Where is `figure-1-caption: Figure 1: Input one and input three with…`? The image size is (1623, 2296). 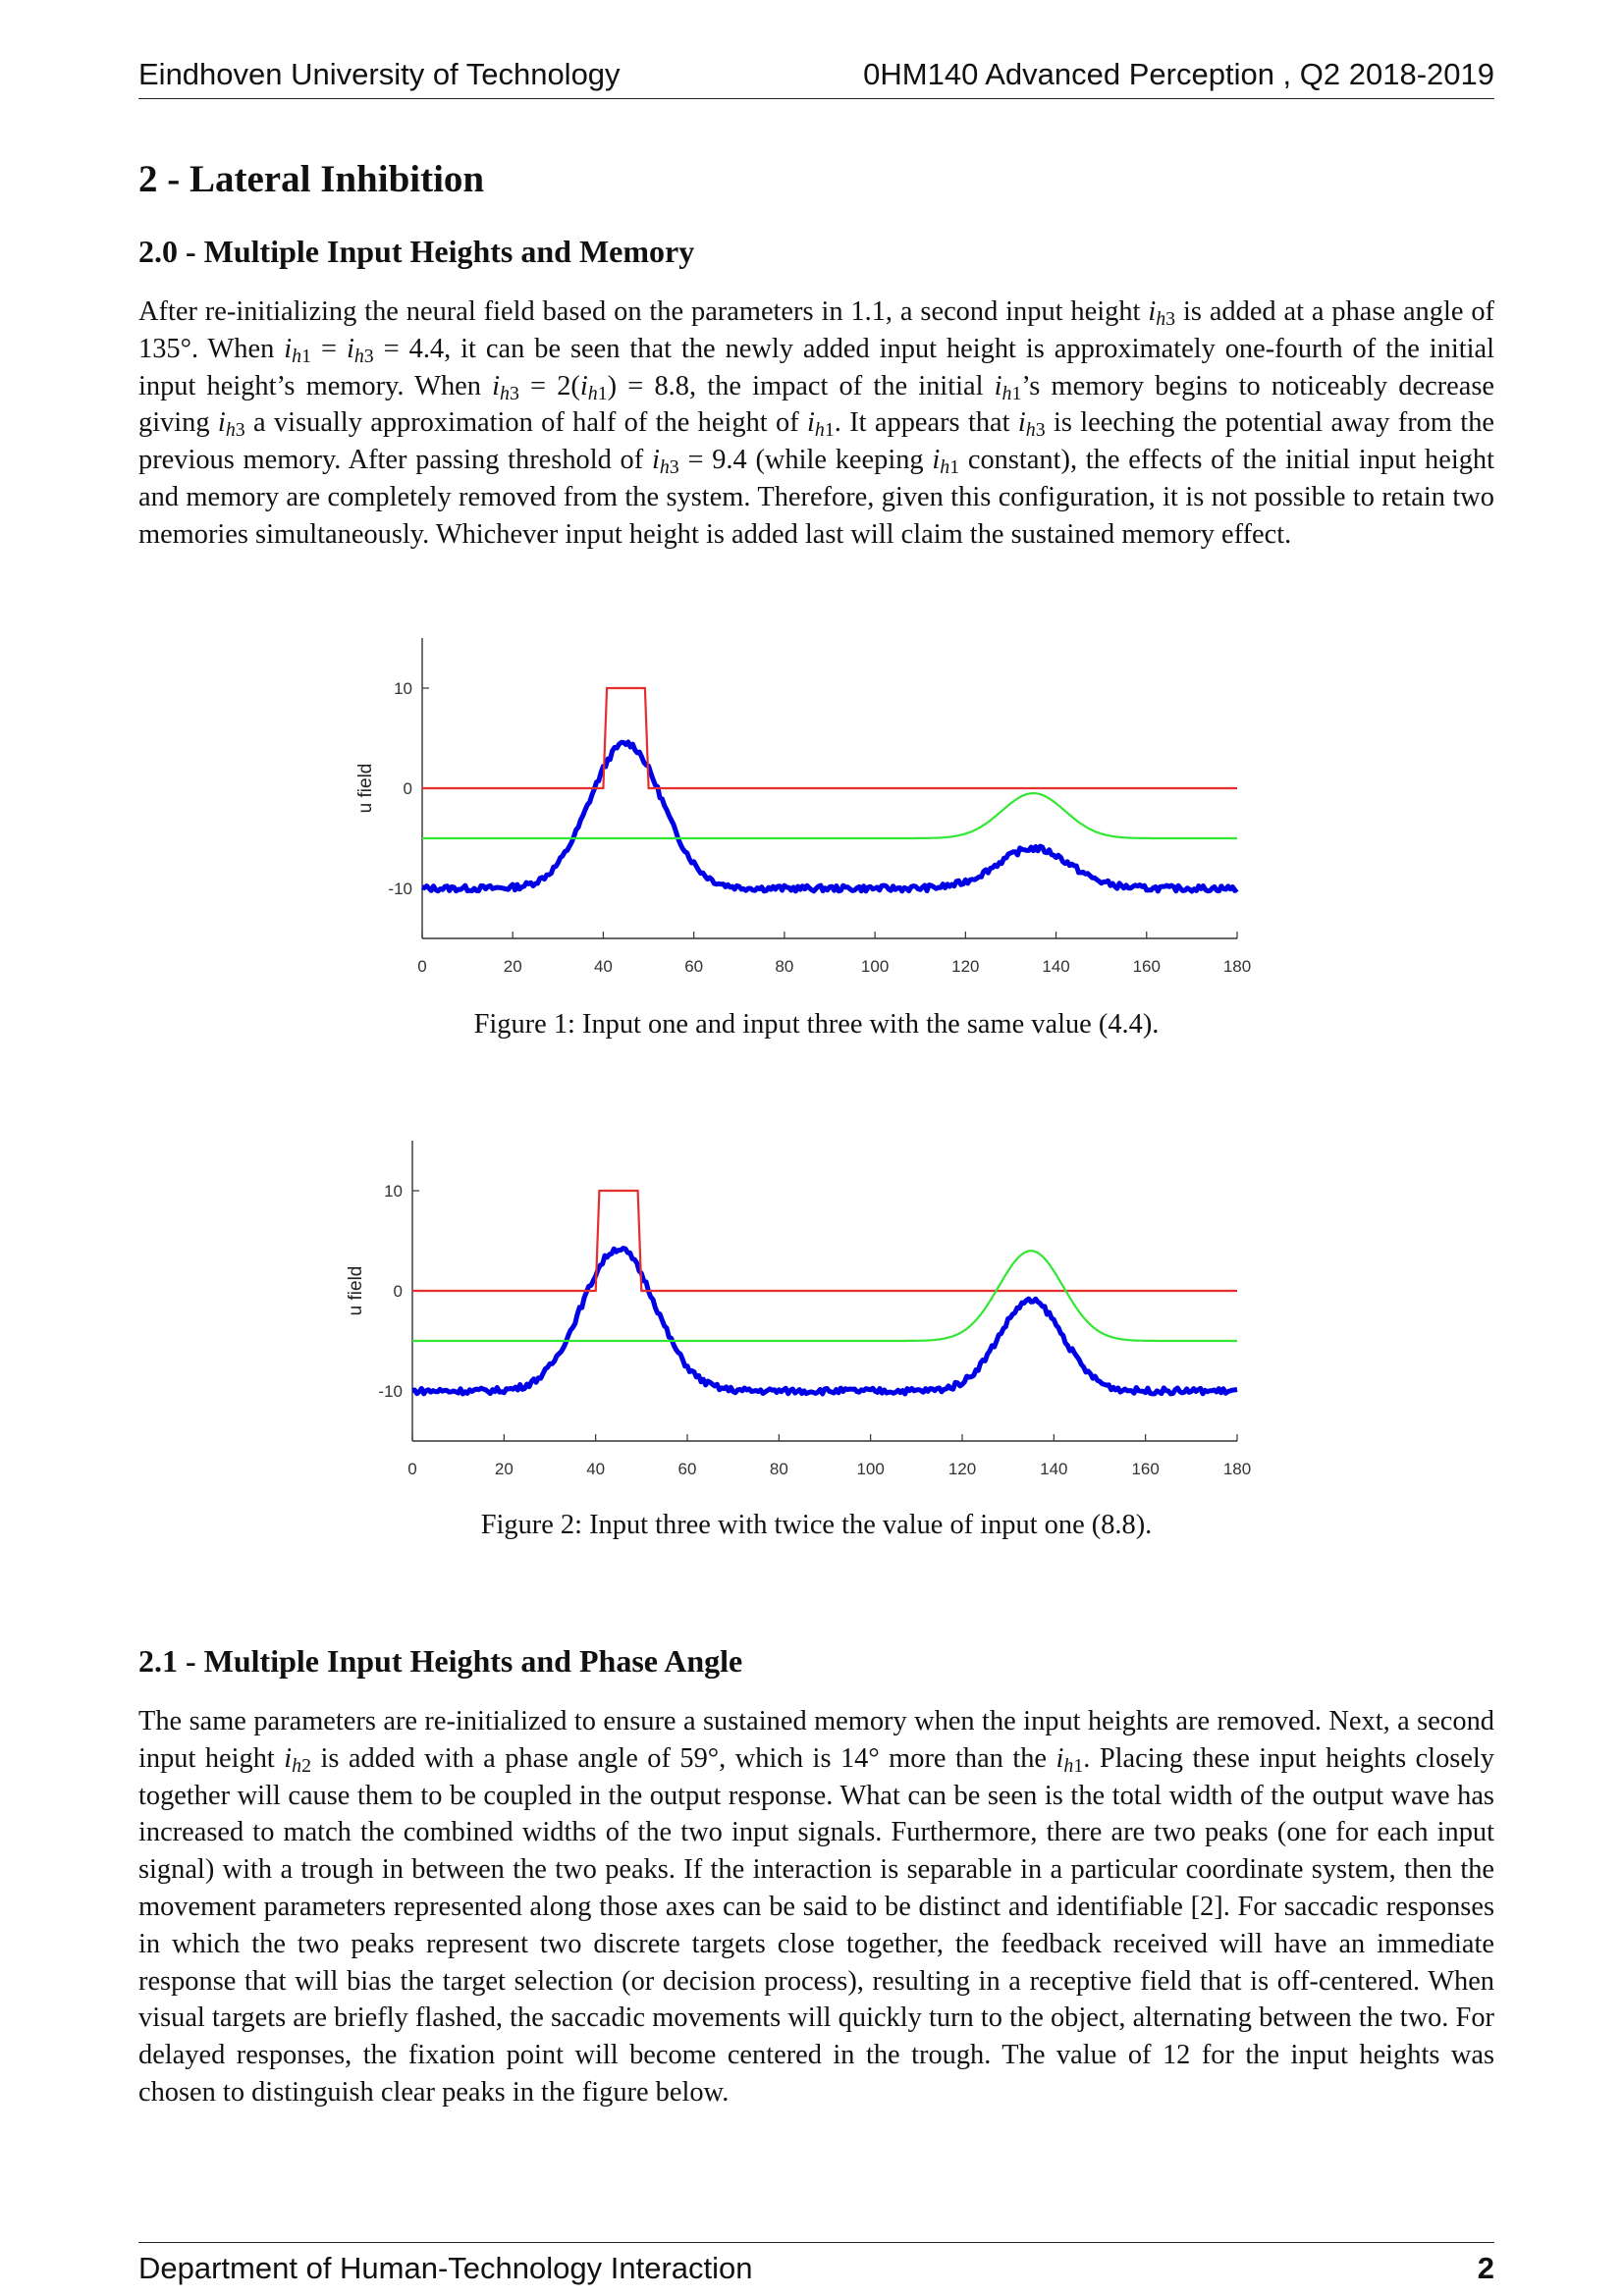
figure-1-caption: Figure 1: Input one and input three with… is located at coordinates (816, 1025).